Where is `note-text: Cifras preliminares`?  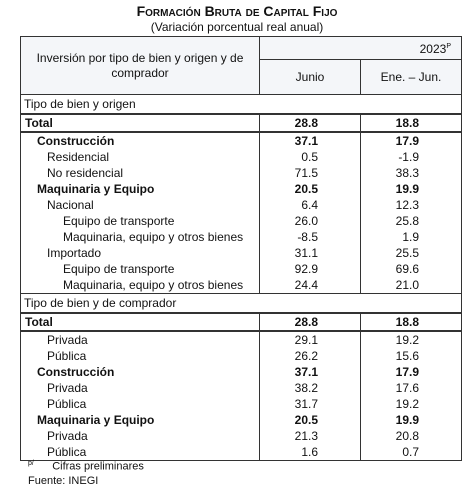
note-text: Cifras preliminares is located at coordinates (98, 466).